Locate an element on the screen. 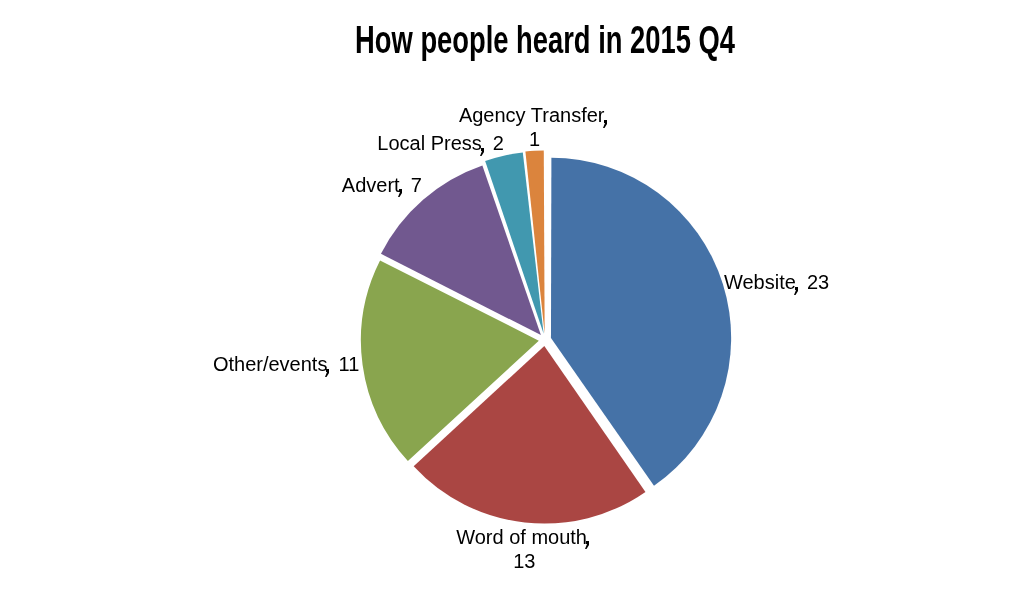 The image size is (1030, 607). chart-title: How people heard in 2015 Q4 is located at coordinates (545, 40).